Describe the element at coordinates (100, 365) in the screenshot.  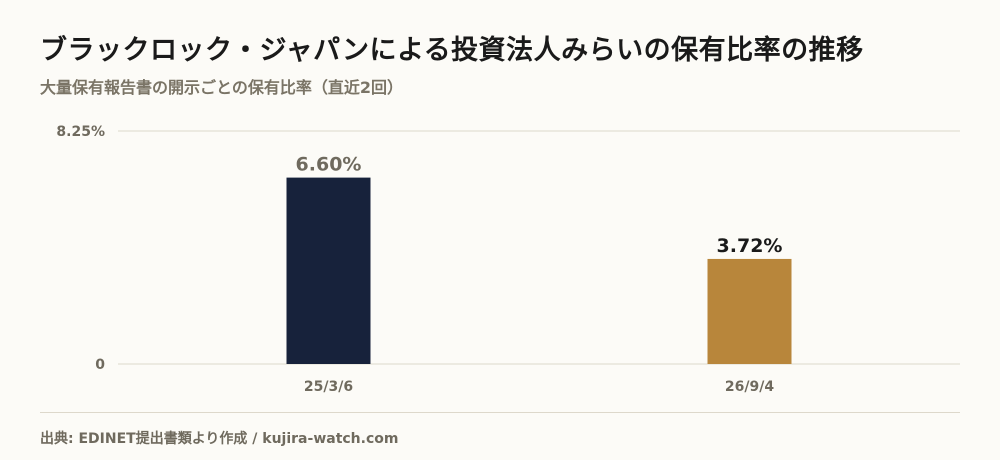
I see `y-tick-label: 0` at that location.